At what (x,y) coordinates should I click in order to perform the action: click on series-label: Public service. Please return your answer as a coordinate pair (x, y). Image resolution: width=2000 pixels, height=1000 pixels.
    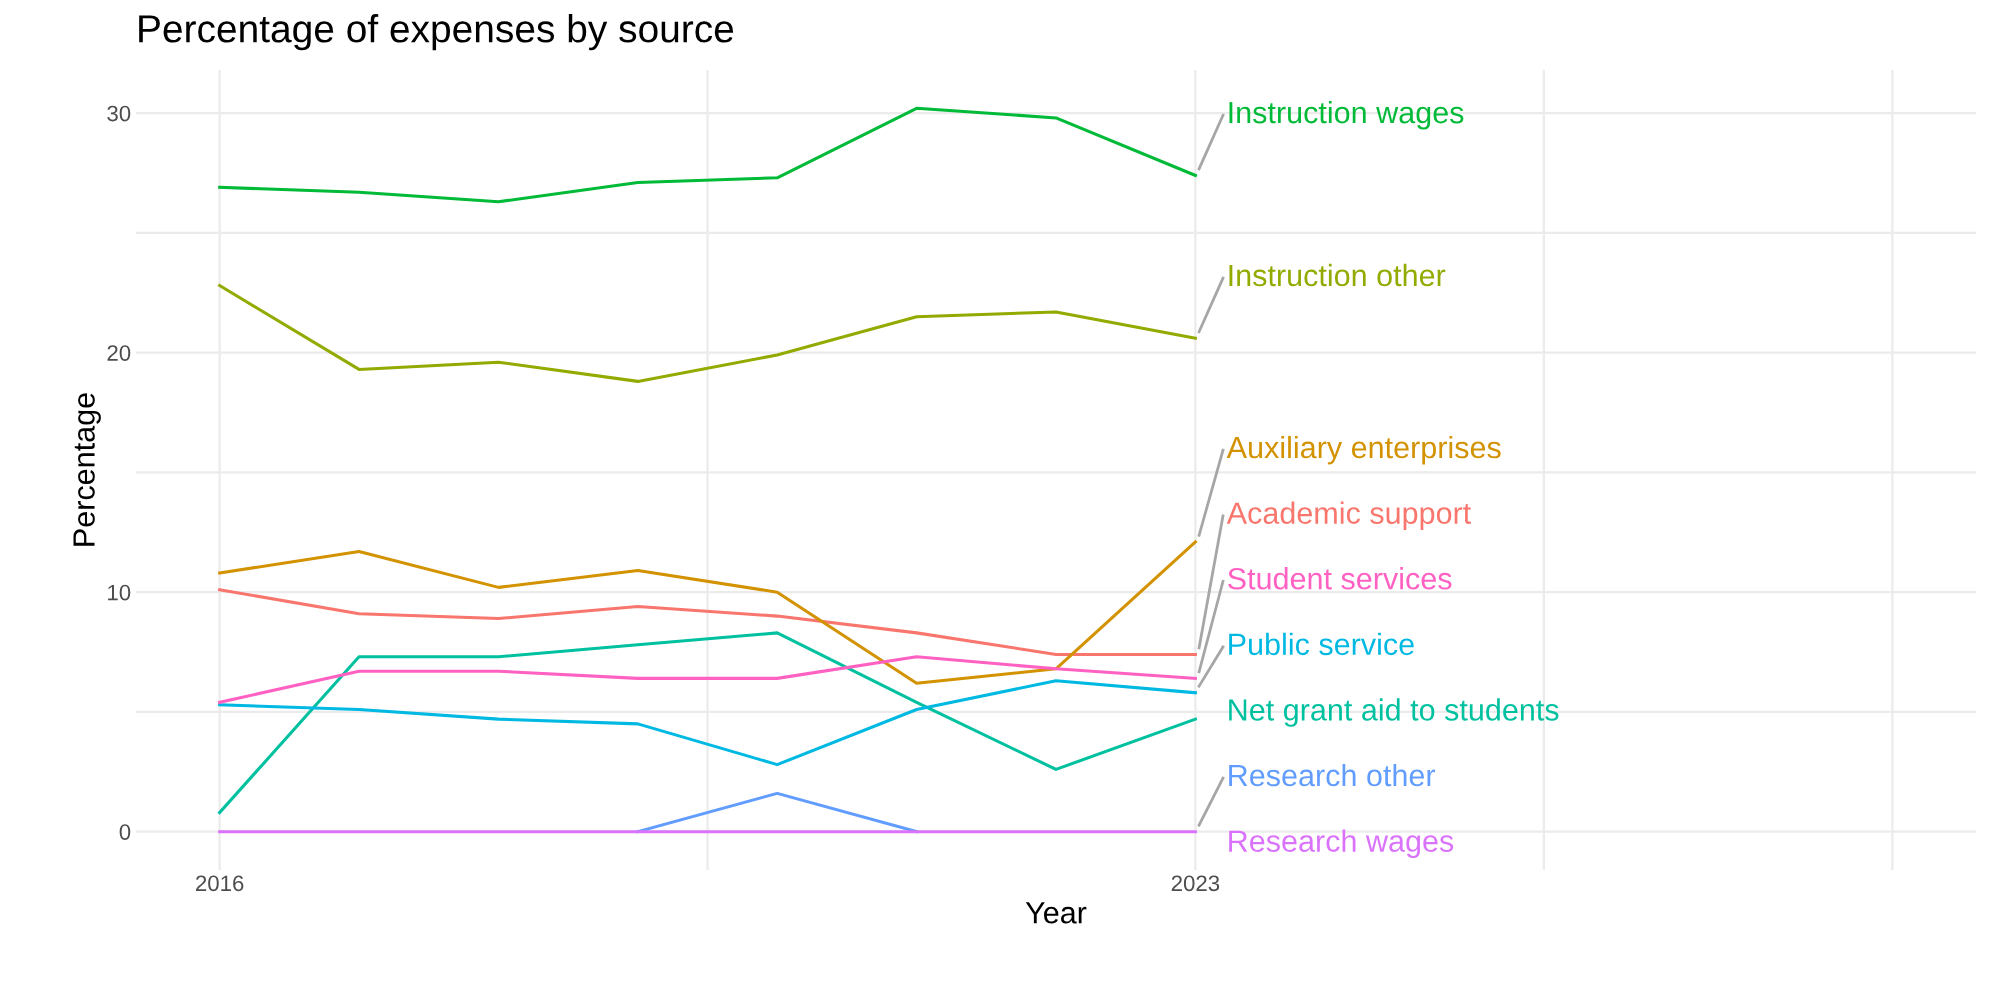
    Looking at the image, I should click on (1321, 644).